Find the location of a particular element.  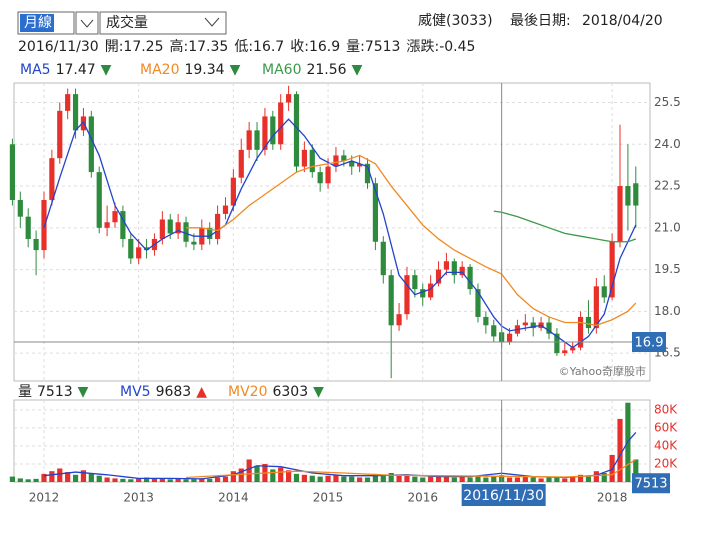

volume-panel is located at coordinates (332, 441).